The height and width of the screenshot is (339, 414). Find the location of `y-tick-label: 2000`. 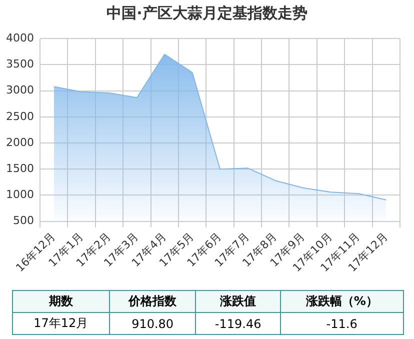

y-tick-label: 2000 is located at coordinates (20, 142).